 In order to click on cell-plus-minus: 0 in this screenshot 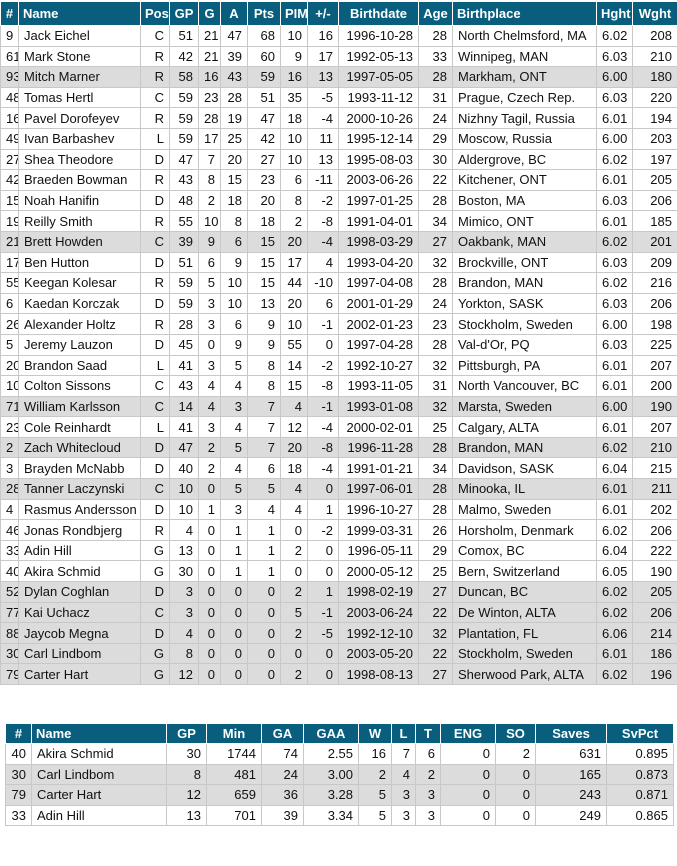, I will do `click(323, 571)`.